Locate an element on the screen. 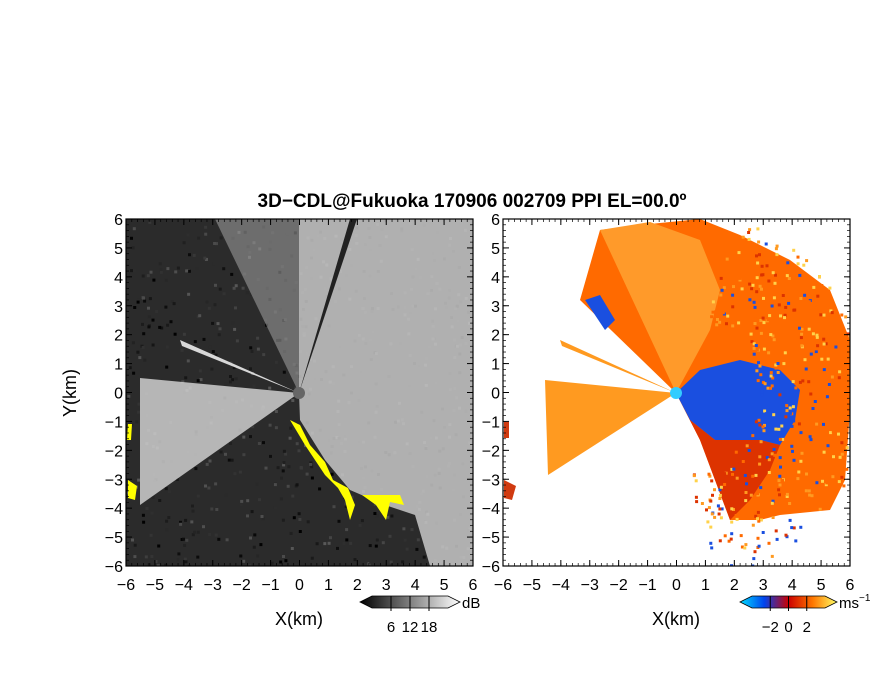 The width and height of the screenshot is (880, 680). y-tick-label: −3 is located at coordinates (491, 480).